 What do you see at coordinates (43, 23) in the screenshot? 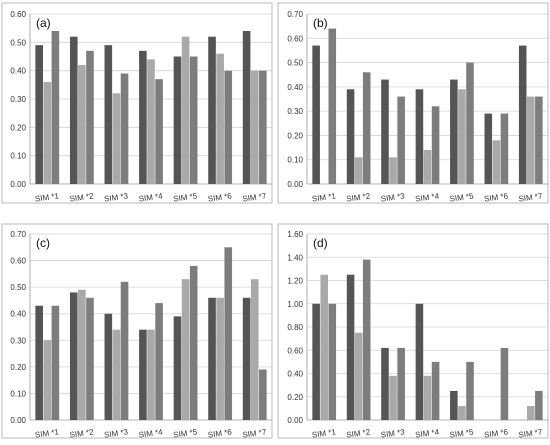
I see `panel-label: (a)` at bounding box center [43, 23].